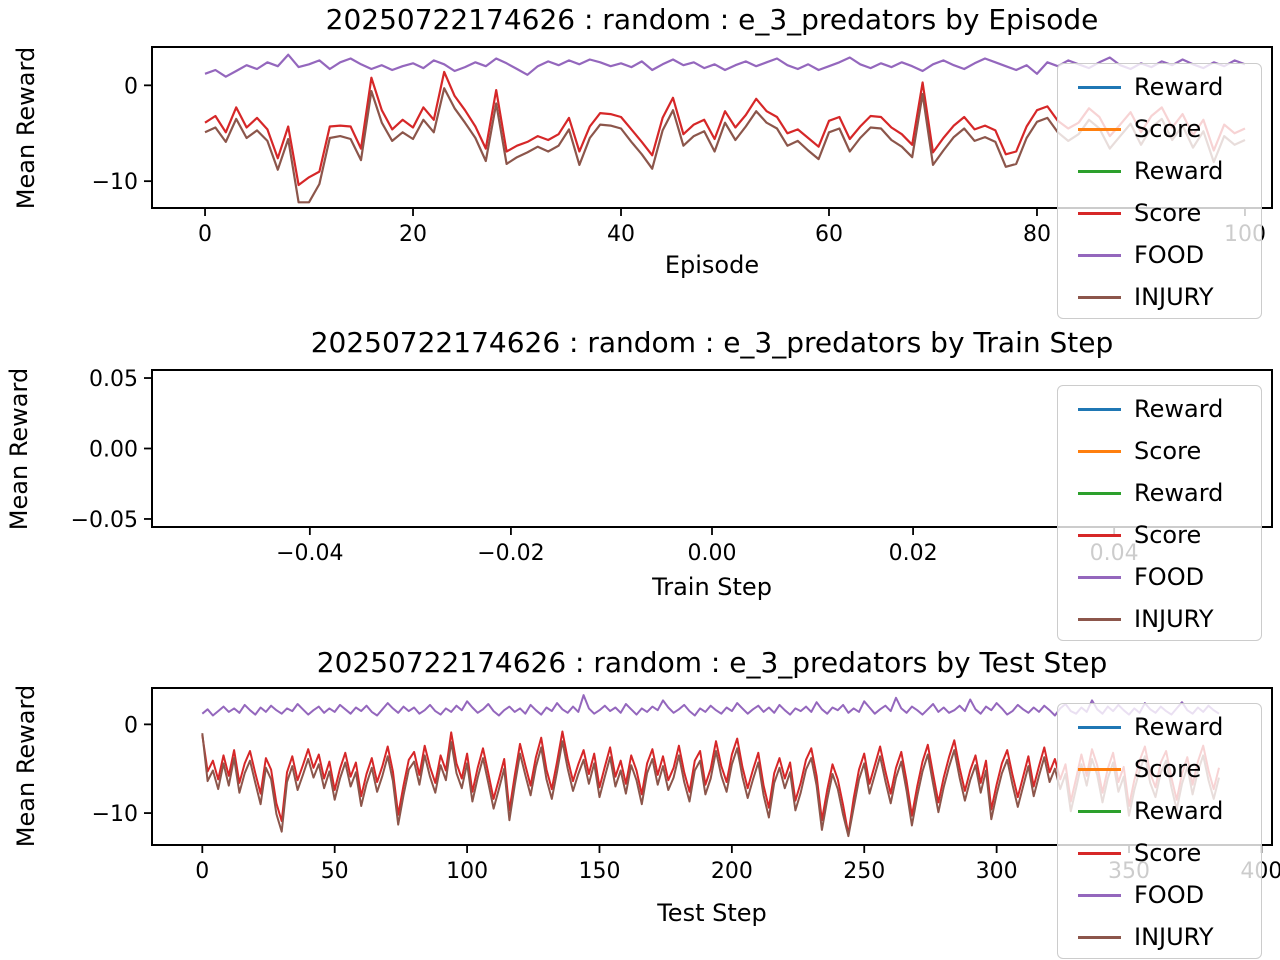  I want to click on chart-trainstep-xlabel: Train Step, so click(712, 587).